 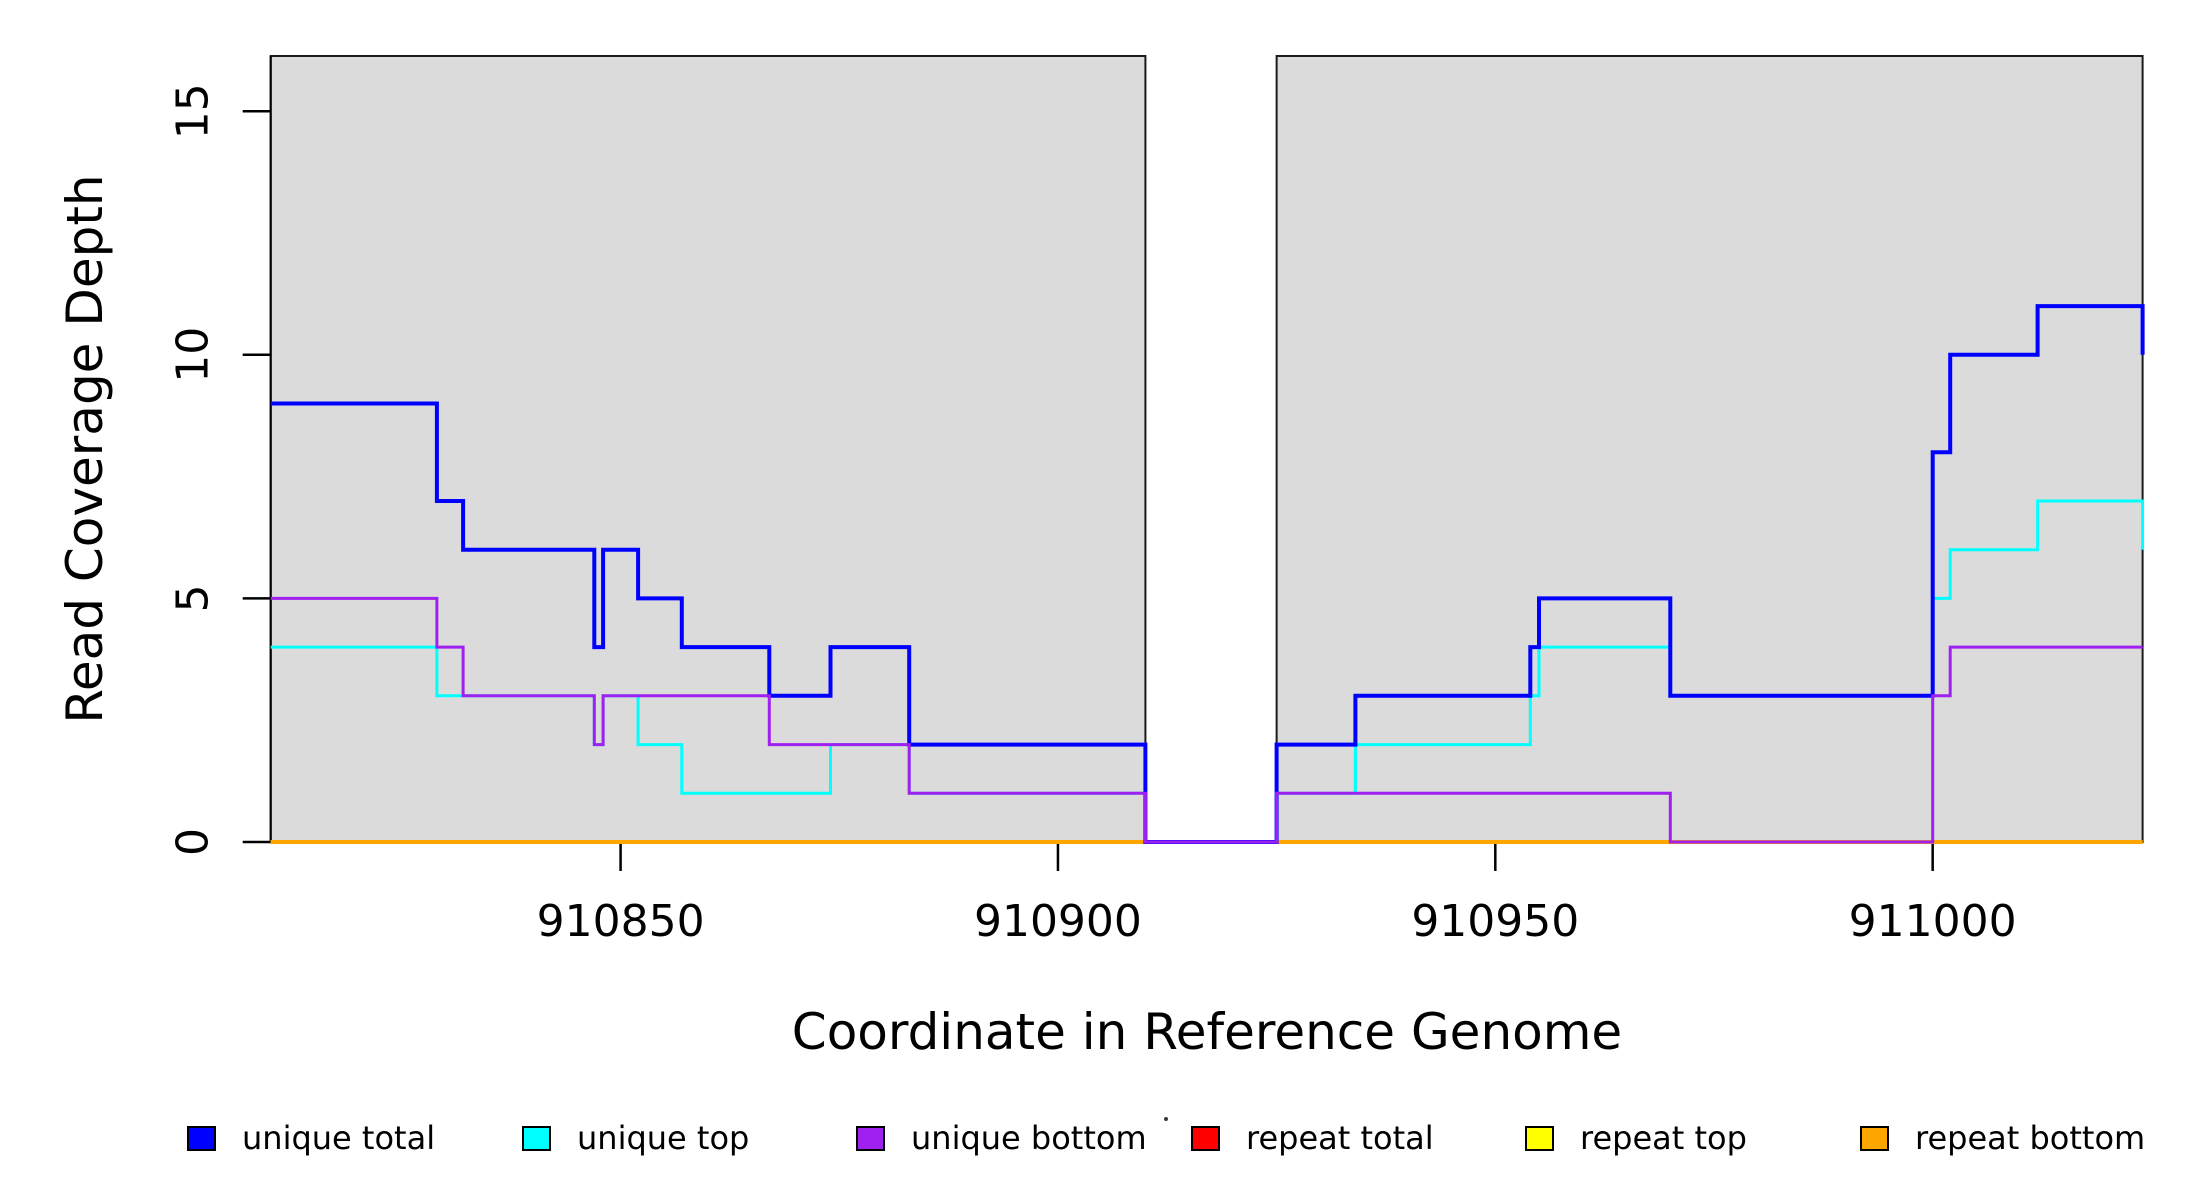 I want to click on legend-label: repeat total, so click(x=1340, y=1138).